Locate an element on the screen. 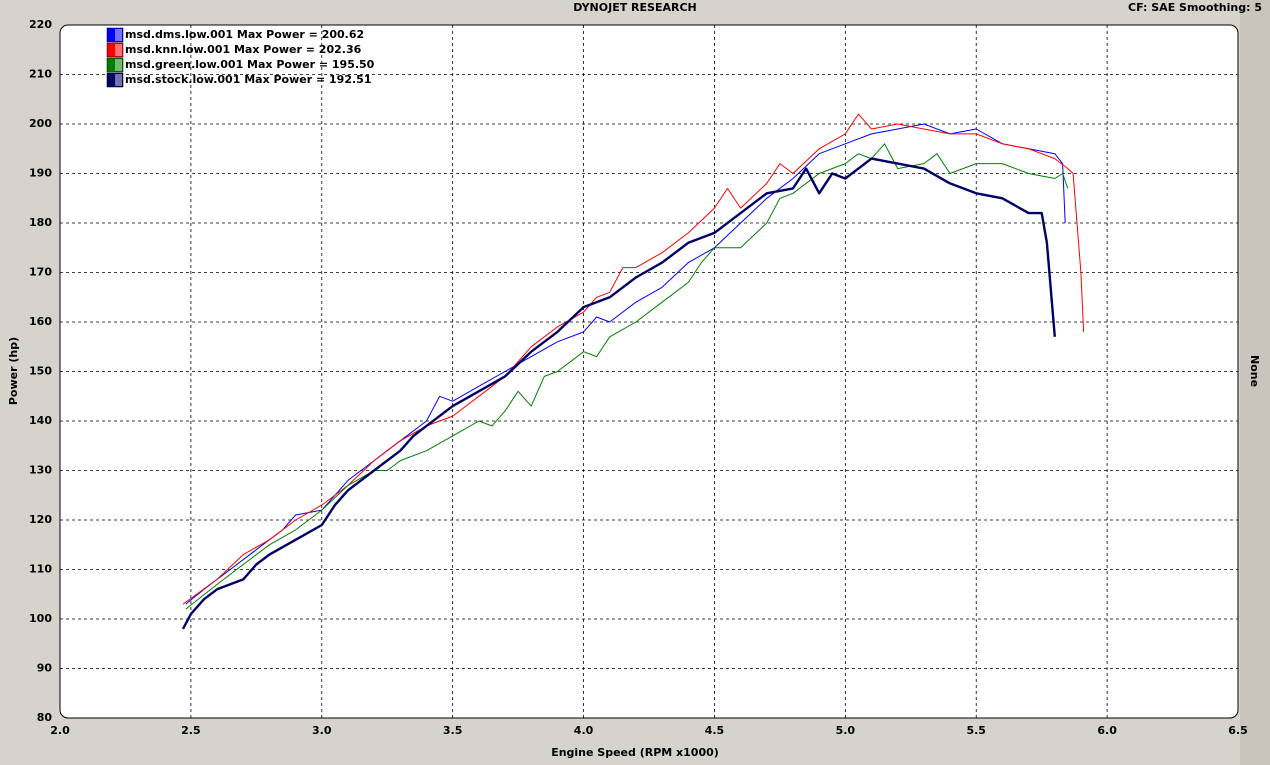 Image resolution: width=1270 pixels, height=765 pixels. x-tick-label: 4.0 is located at coordinates (584, 730).